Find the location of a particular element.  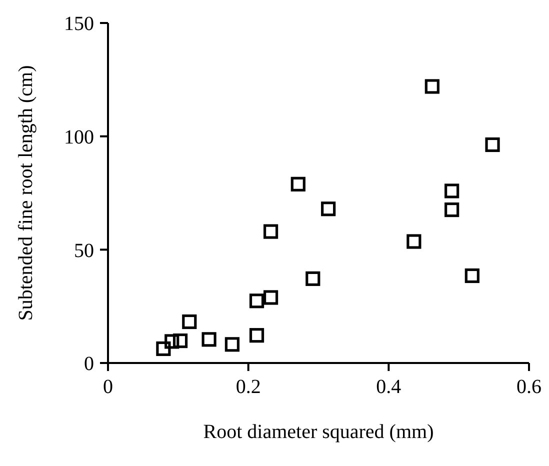

y-axis-title: Subtended fine root length (cm) is located at coordinates (26, 193).